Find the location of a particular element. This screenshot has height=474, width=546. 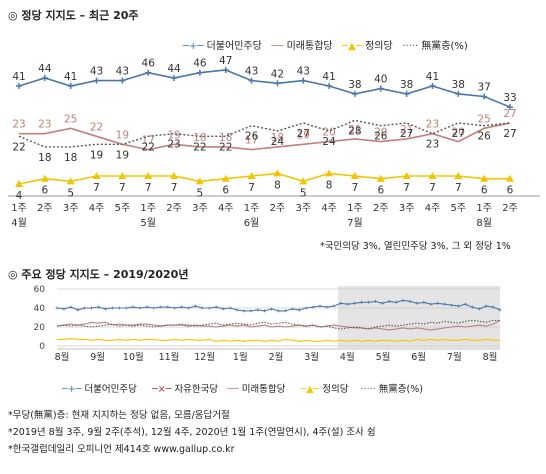

top-data-label-unified: 27 is located at coordinates (509, 114).